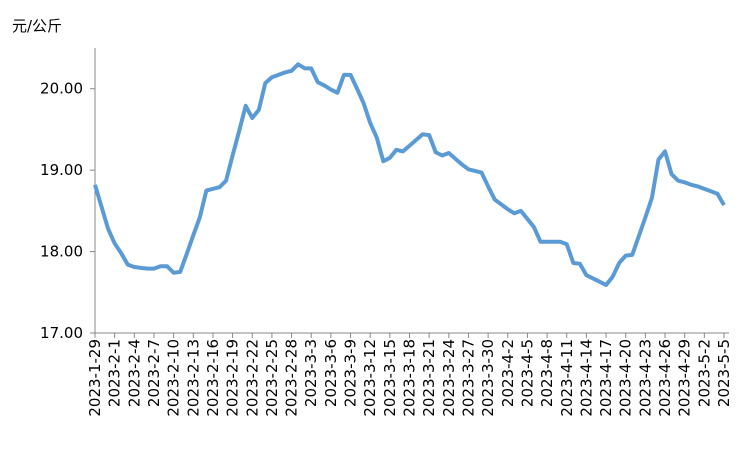 The height and width of the screenshot is (450, 751). Describe the element at coordinates (527, 373) in the screenshot. I see `x-tick-label: 2023-4-5` at that location.